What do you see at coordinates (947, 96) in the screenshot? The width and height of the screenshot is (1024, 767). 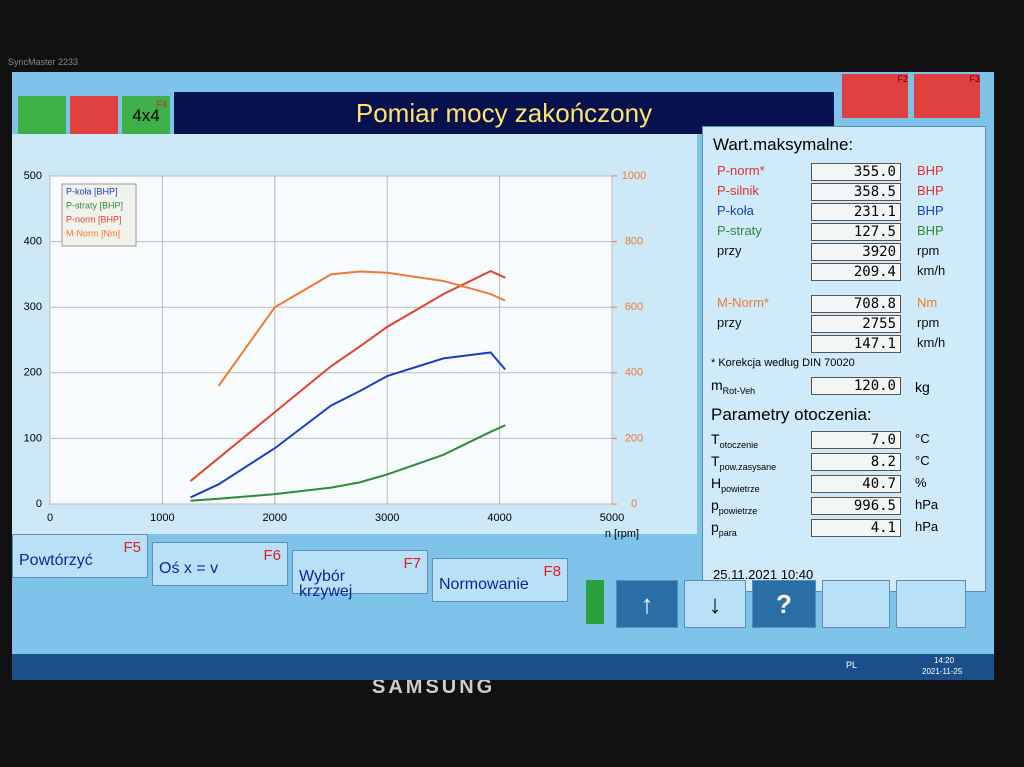 I see `brake-button: F3` at bounding box center [947, 96].